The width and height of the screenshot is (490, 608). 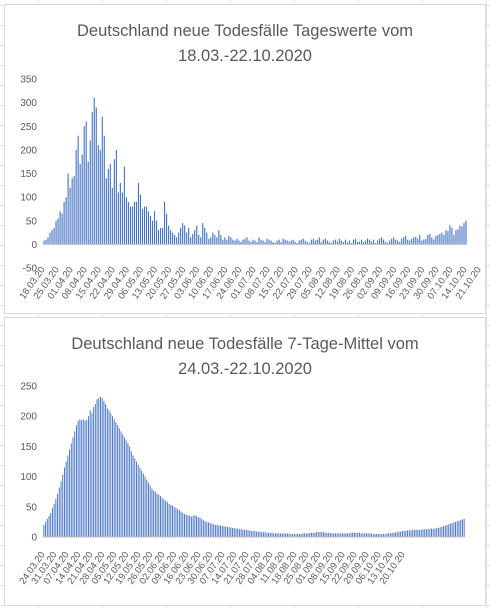 I want to click on y-tick-label: 350, so click(x=28, y=80).